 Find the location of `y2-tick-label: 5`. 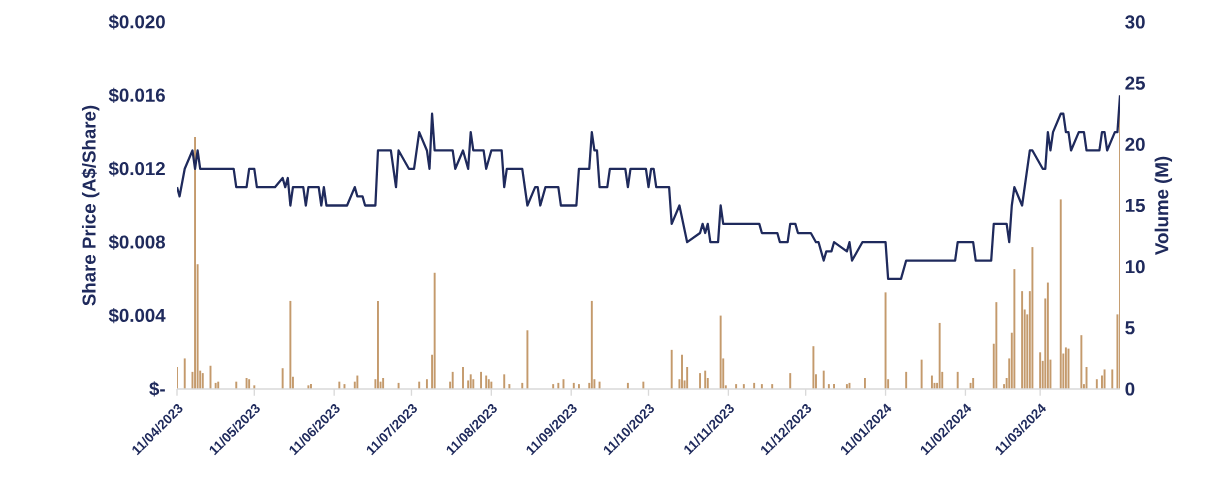

y2-tick-label: 5 is located at coordinates (1130, 328).